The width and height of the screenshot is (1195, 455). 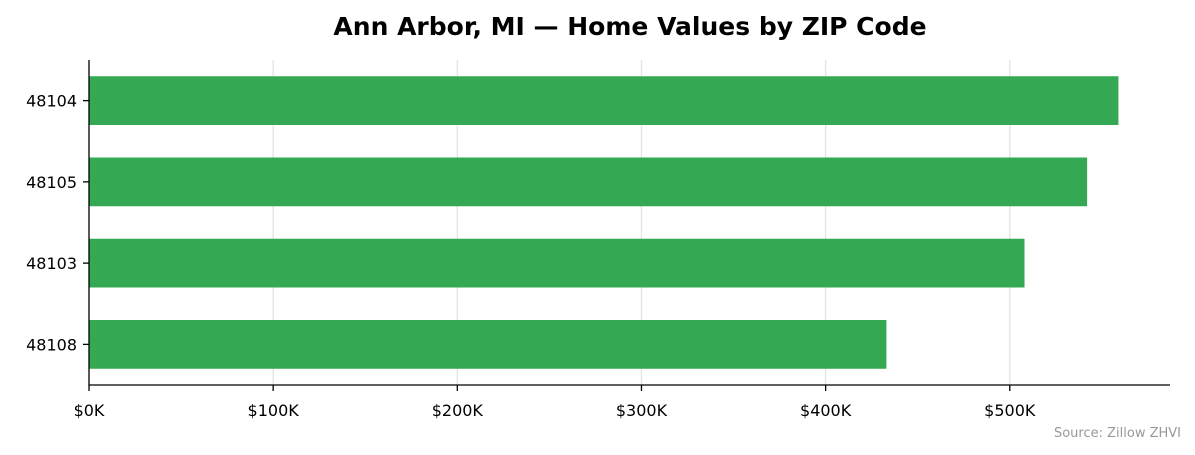 I want to click on x-axis-ticks: $0K $100K $200K $300K $400K $500K, so click(x=555, y=402).